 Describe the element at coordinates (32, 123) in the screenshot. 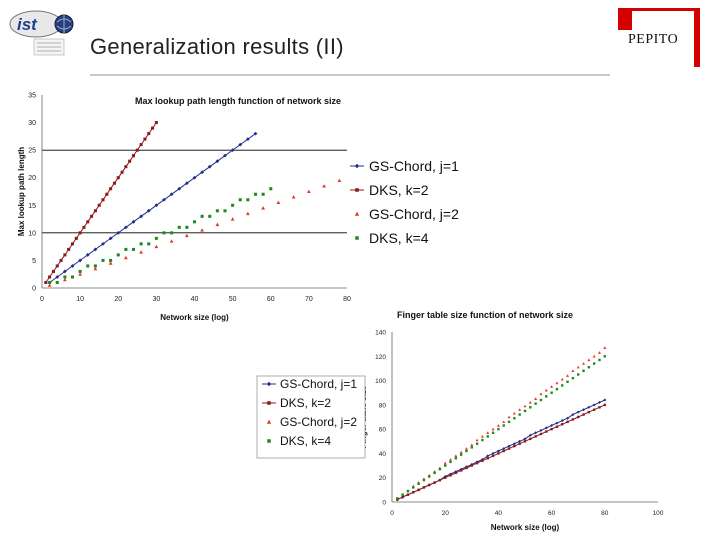

I see `y-tick-label: 30` at that location.